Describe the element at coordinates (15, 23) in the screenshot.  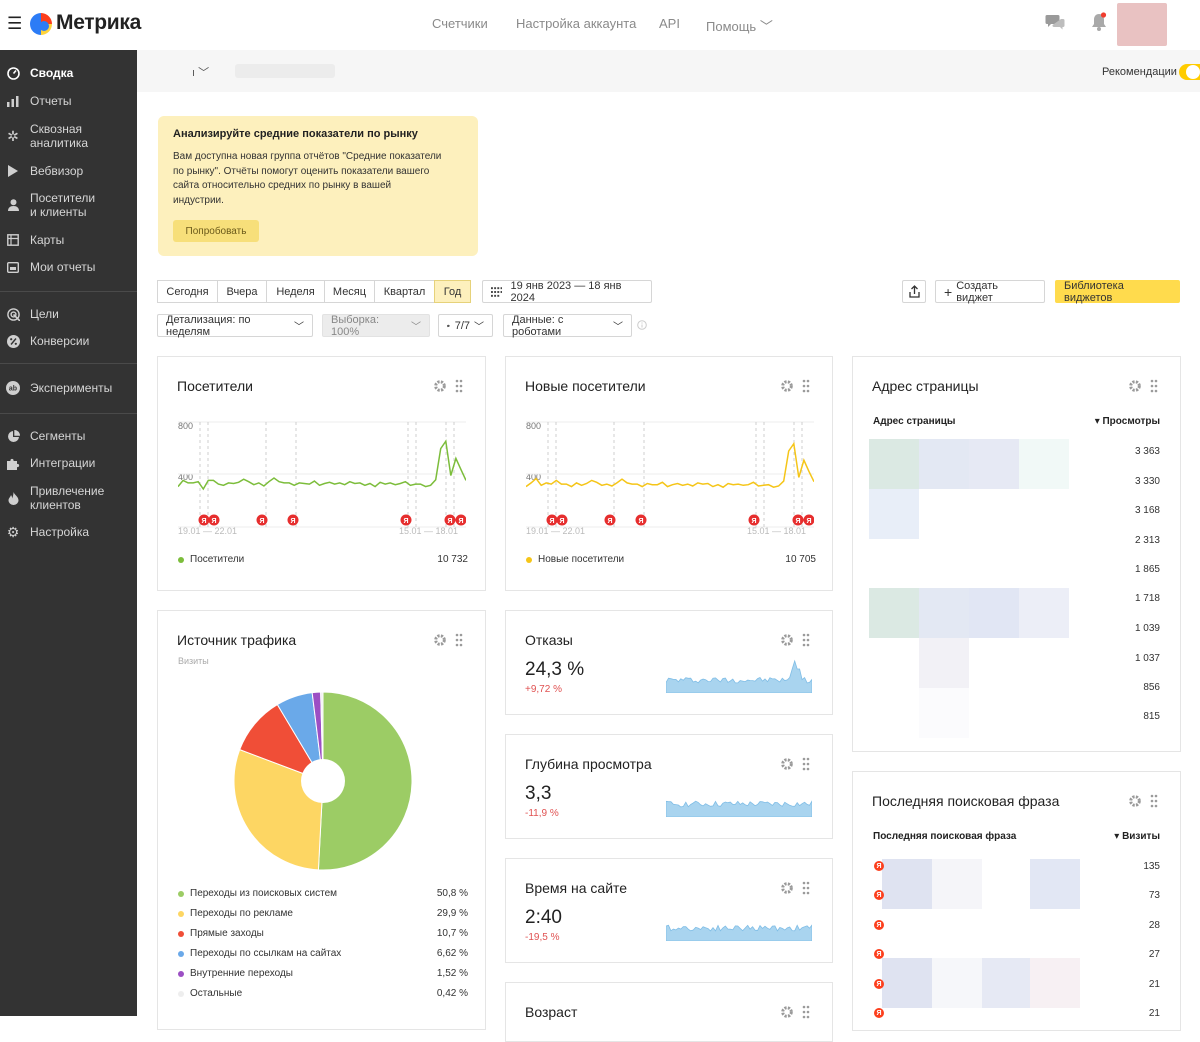
I see `menu-icon: ☰` at that location.